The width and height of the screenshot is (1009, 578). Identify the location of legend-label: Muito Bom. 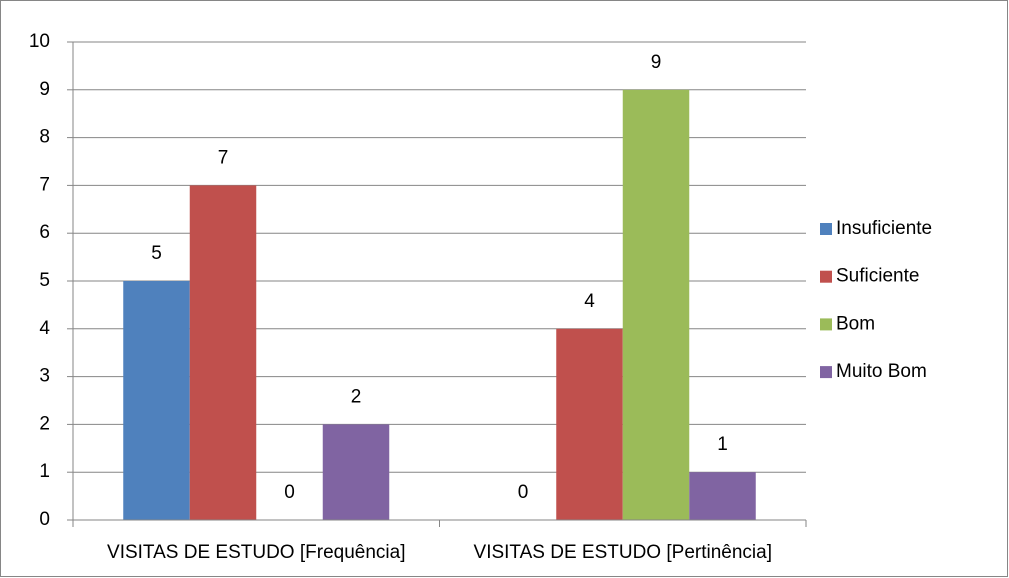
(881, 371).